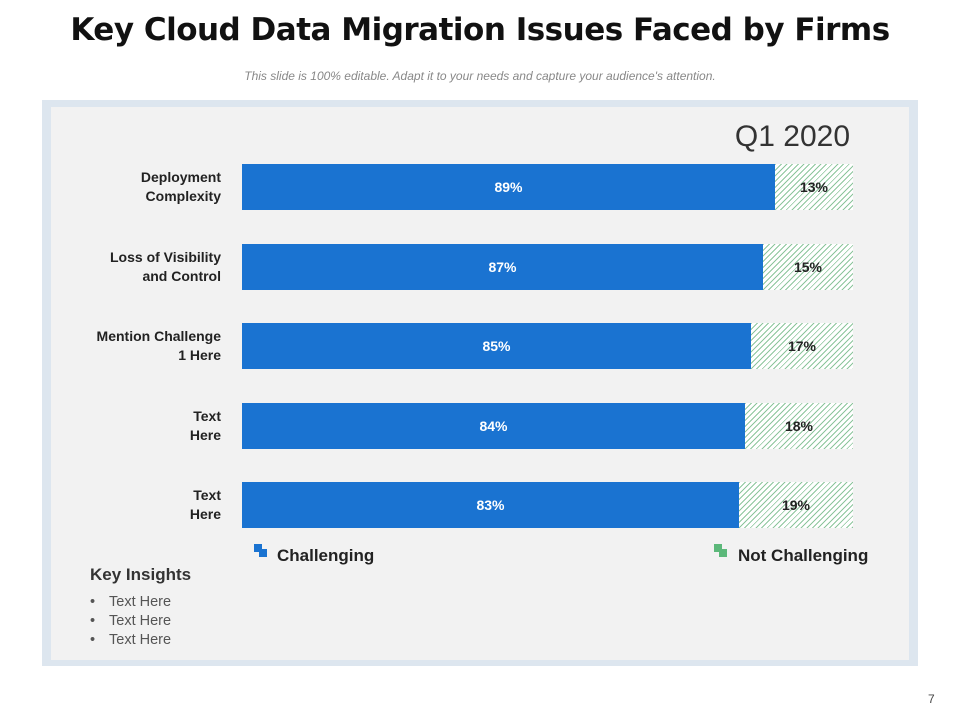  What do you see at coordinates (803, 555) in the screenshot?
I see `legend-not-challenging-label: Not Challenging` at bounding box center [803, 555].